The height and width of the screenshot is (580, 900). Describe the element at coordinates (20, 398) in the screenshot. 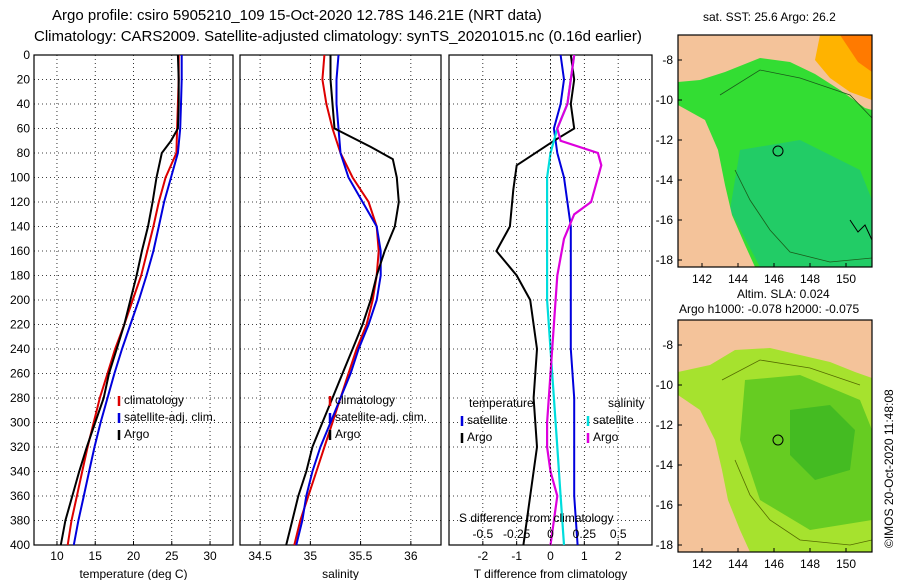

I see `depth-tick-label-14: 280` at that location.